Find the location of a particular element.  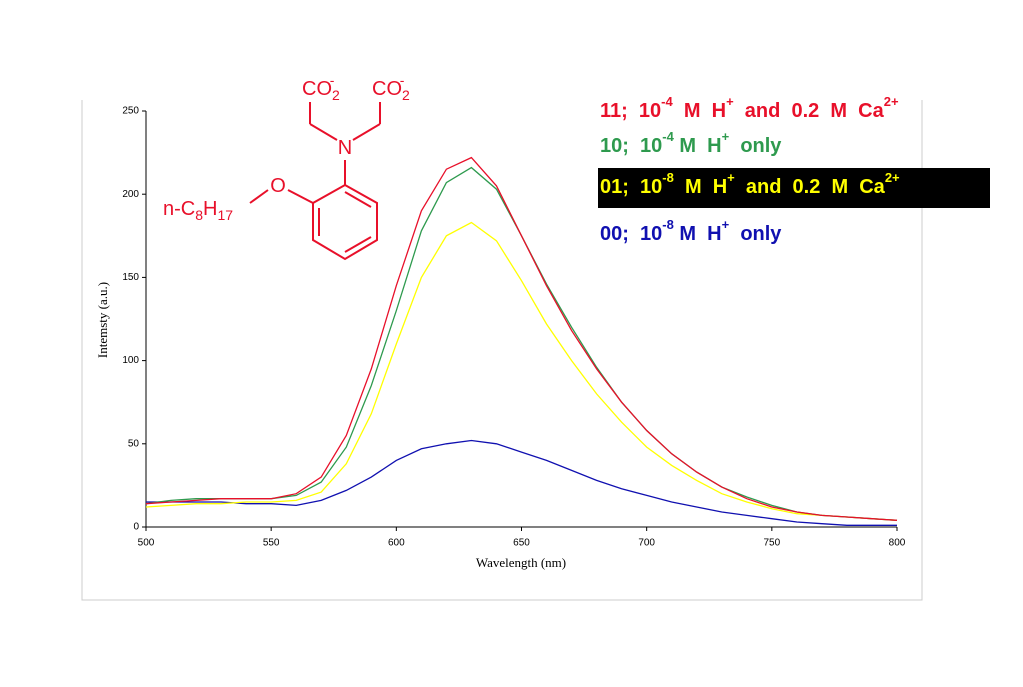

x-tick-label: 550 is located at coordinates (271, 543).